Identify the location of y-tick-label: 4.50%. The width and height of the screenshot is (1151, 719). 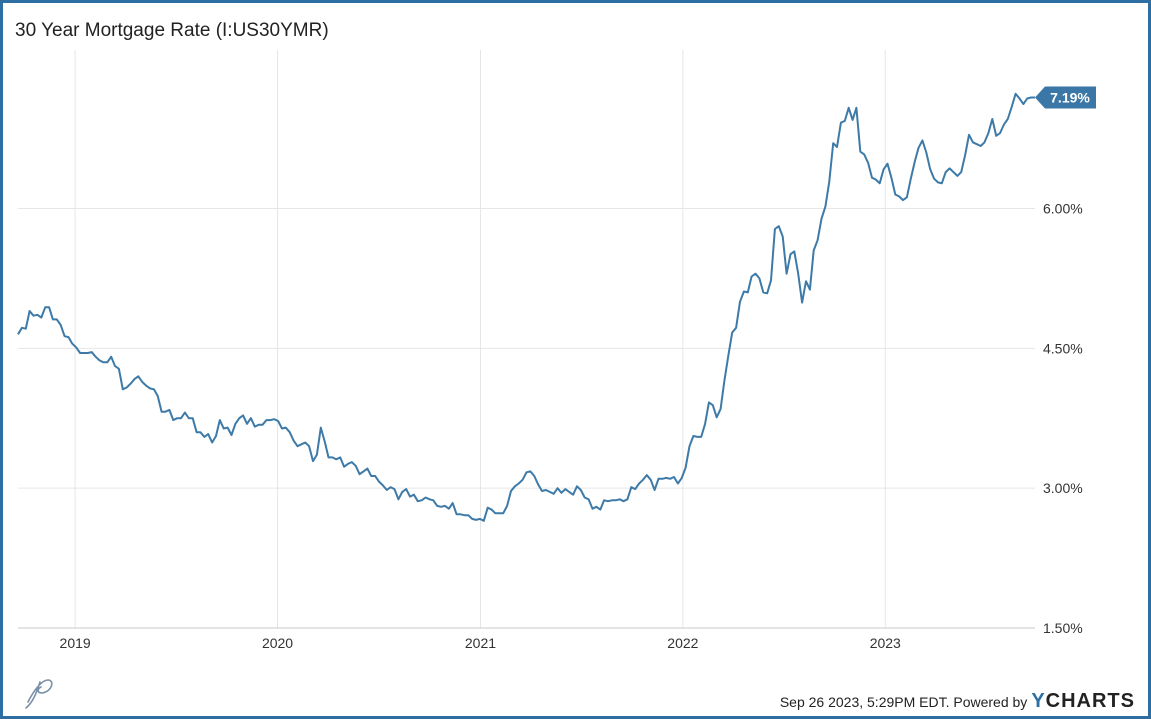
(1063, 348).